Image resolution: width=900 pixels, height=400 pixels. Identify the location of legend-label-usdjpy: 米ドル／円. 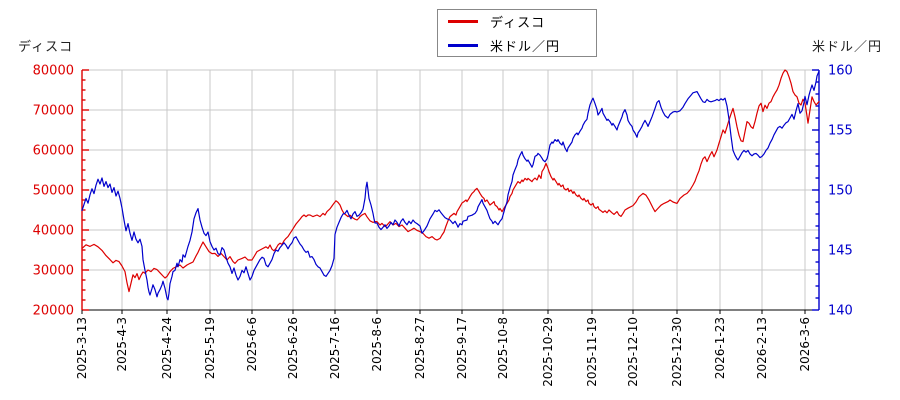
(525, 47).